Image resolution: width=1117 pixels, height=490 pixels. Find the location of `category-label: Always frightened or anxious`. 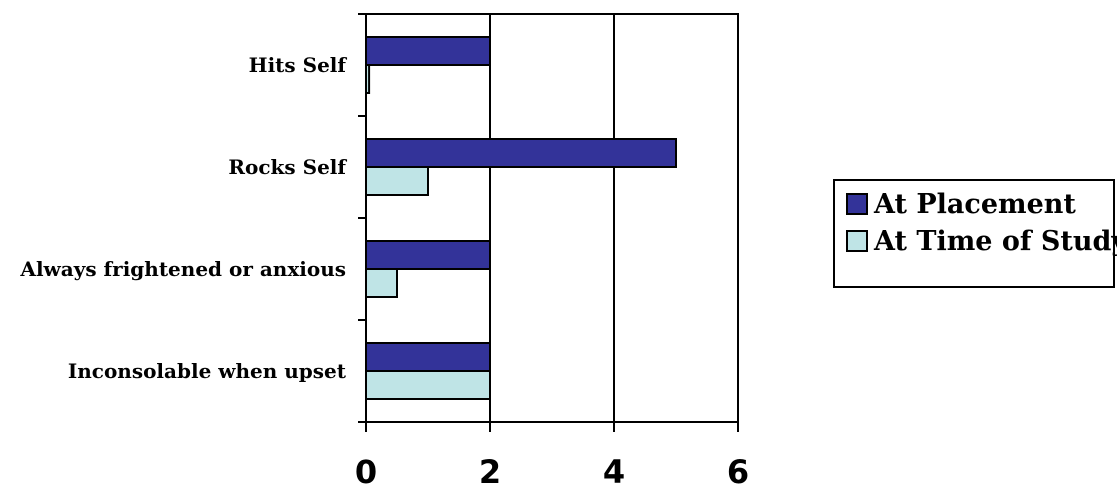

category-label: Always frightened or anxious is located at coordinates (182, 269).